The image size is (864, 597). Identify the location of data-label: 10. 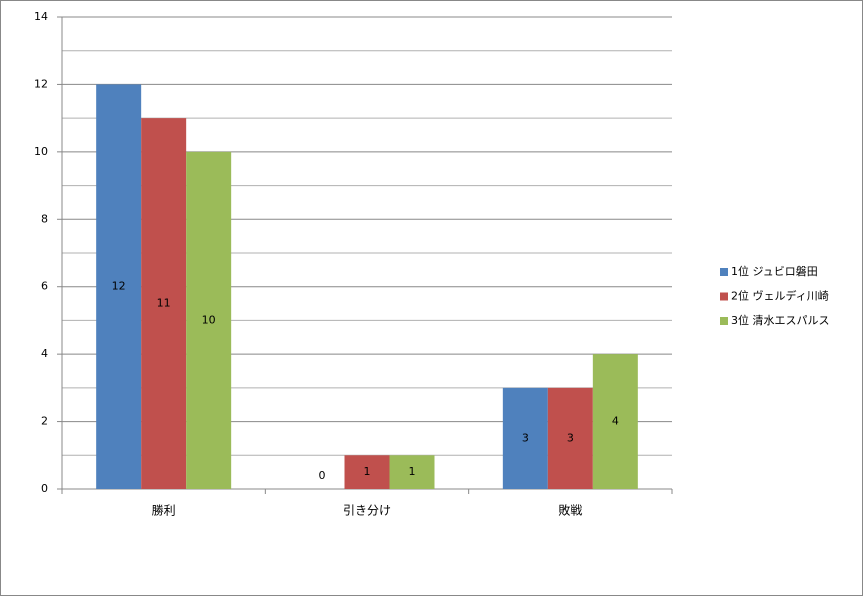
(209, 319).